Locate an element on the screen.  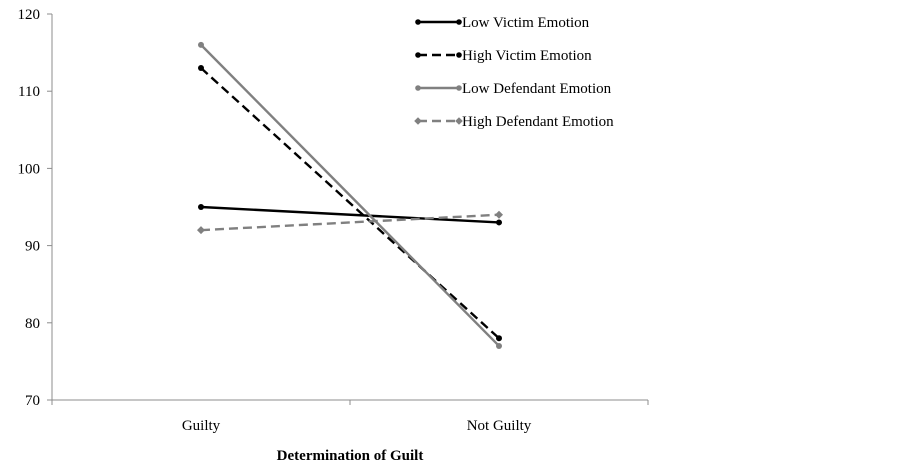
x-axis-title: Determination of Guilt is located at coordinates (350, 456).